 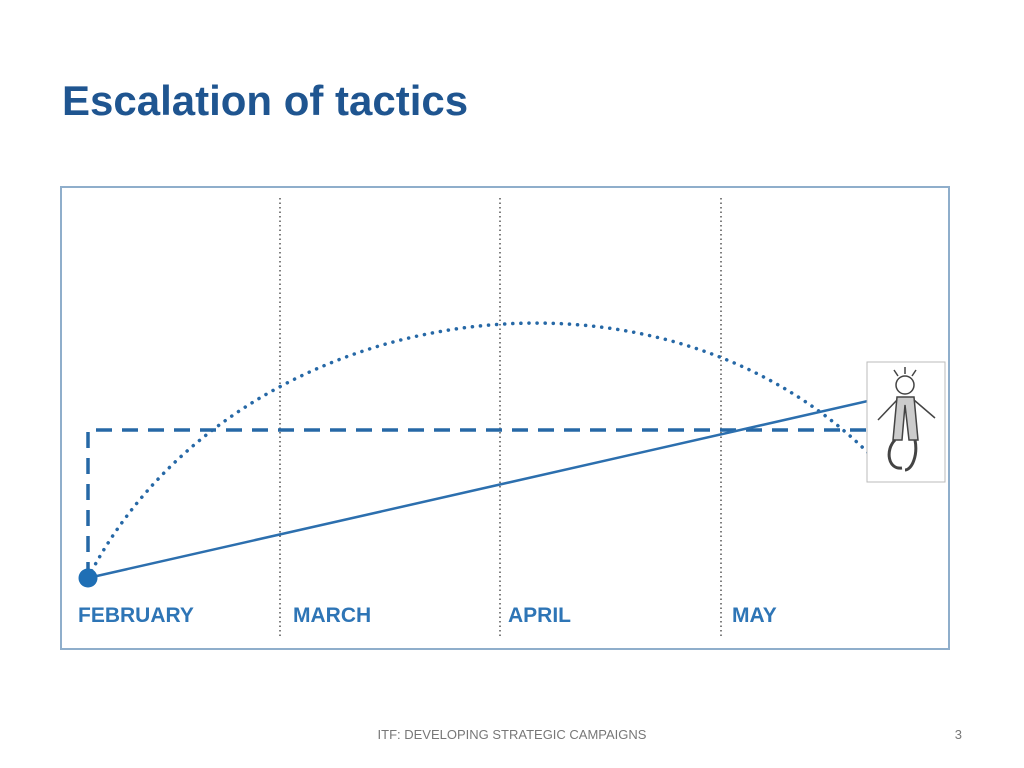 What do you see at coordinates (136, 615) in the screenshot?
I see `month-label: FEBRUARY` at bounding box center [136, 615].